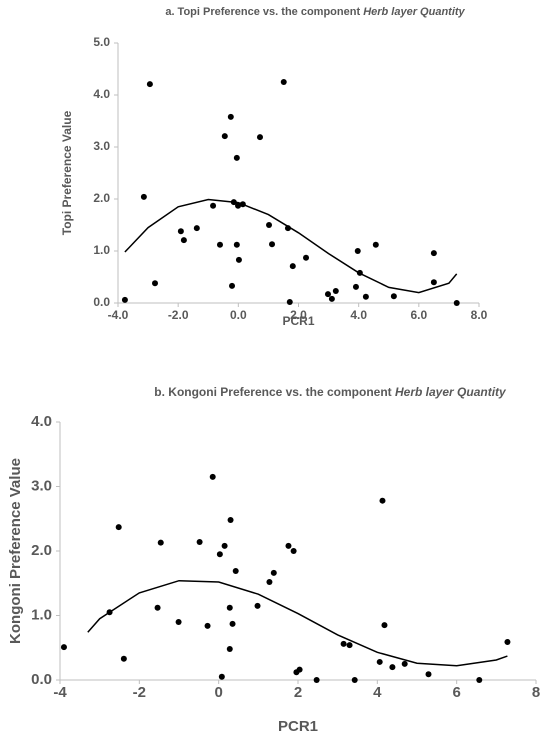 Image resolution: width=550 pixels, height=741 pixels. I want to click on y-axis-title: Kongoni Preference Value, so click(15, 551).